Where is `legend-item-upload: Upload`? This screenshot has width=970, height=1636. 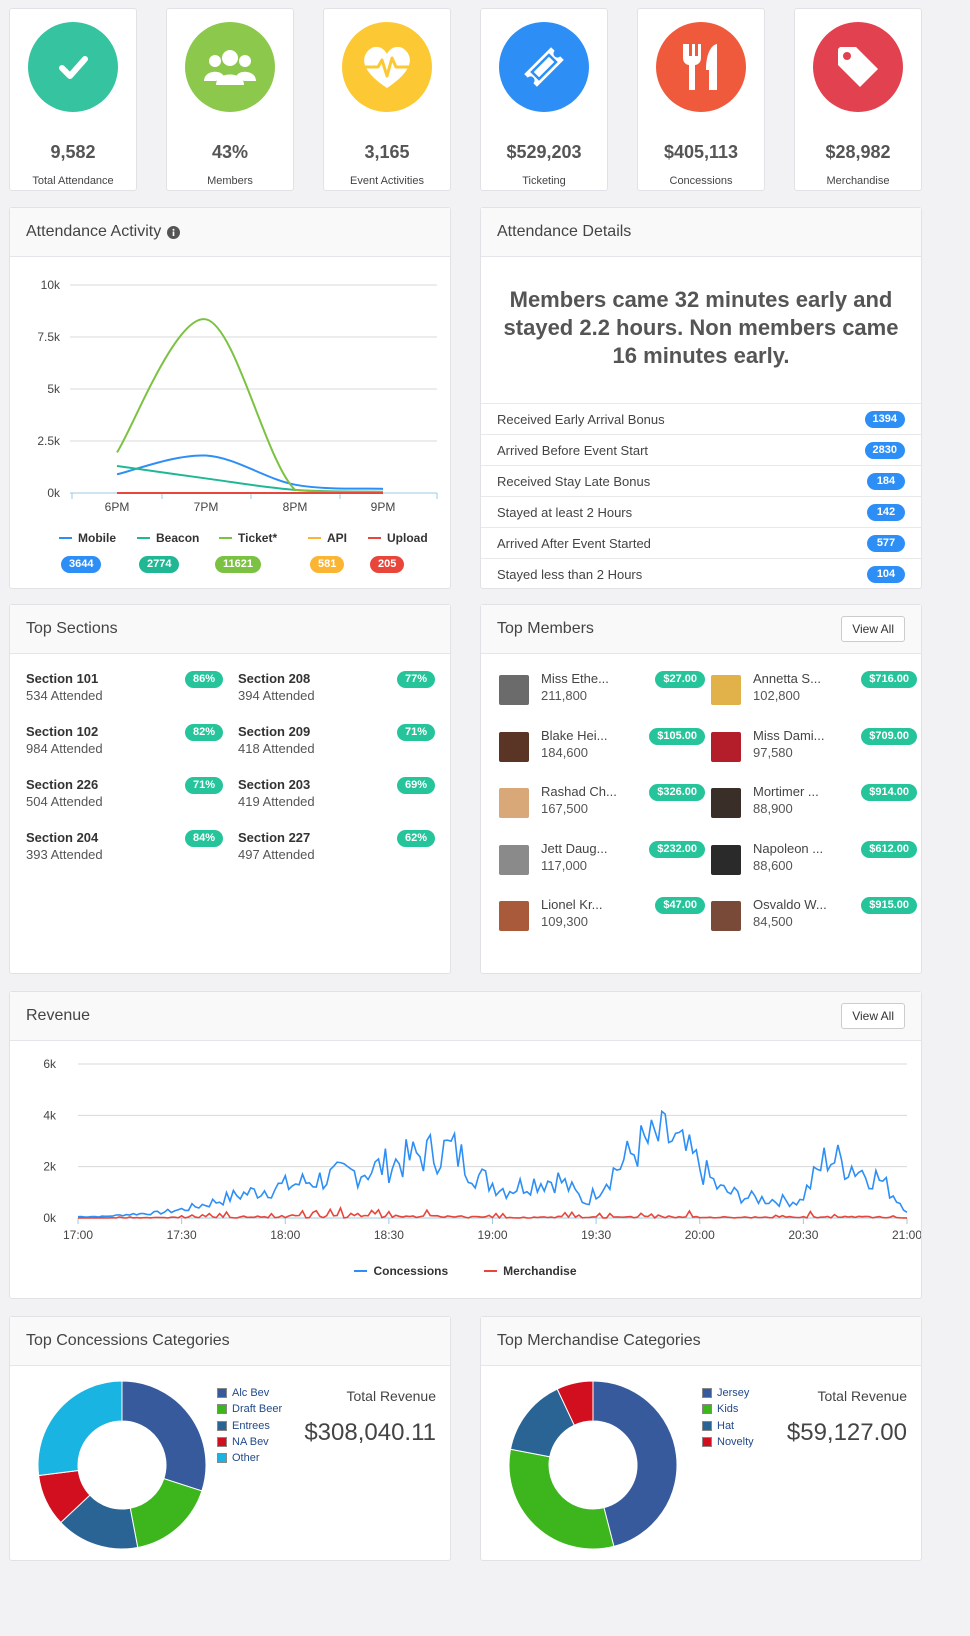 legend-item-upload: Upload is located at coordinates (398, 538).